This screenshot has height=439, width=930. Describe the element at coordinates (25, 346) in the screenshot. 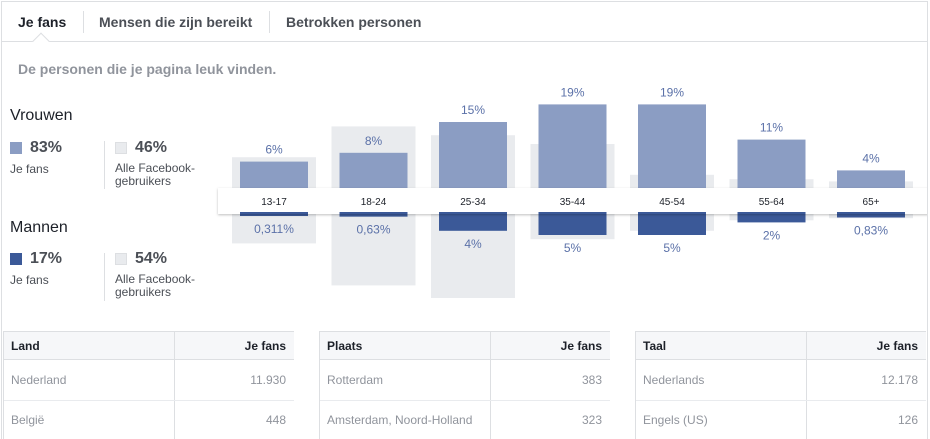

I see `header-land: Land` at that location.